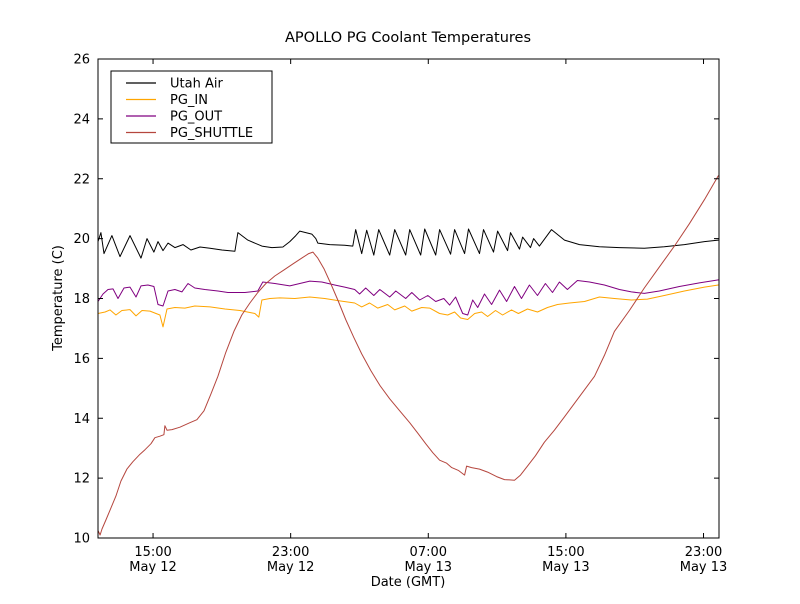 The width and height of the screenshot is (800, 604). What do you see at coordinates (81, 299) in the screenshot?
I see `y-tick-label: 18` at bounding box center [81, 299].